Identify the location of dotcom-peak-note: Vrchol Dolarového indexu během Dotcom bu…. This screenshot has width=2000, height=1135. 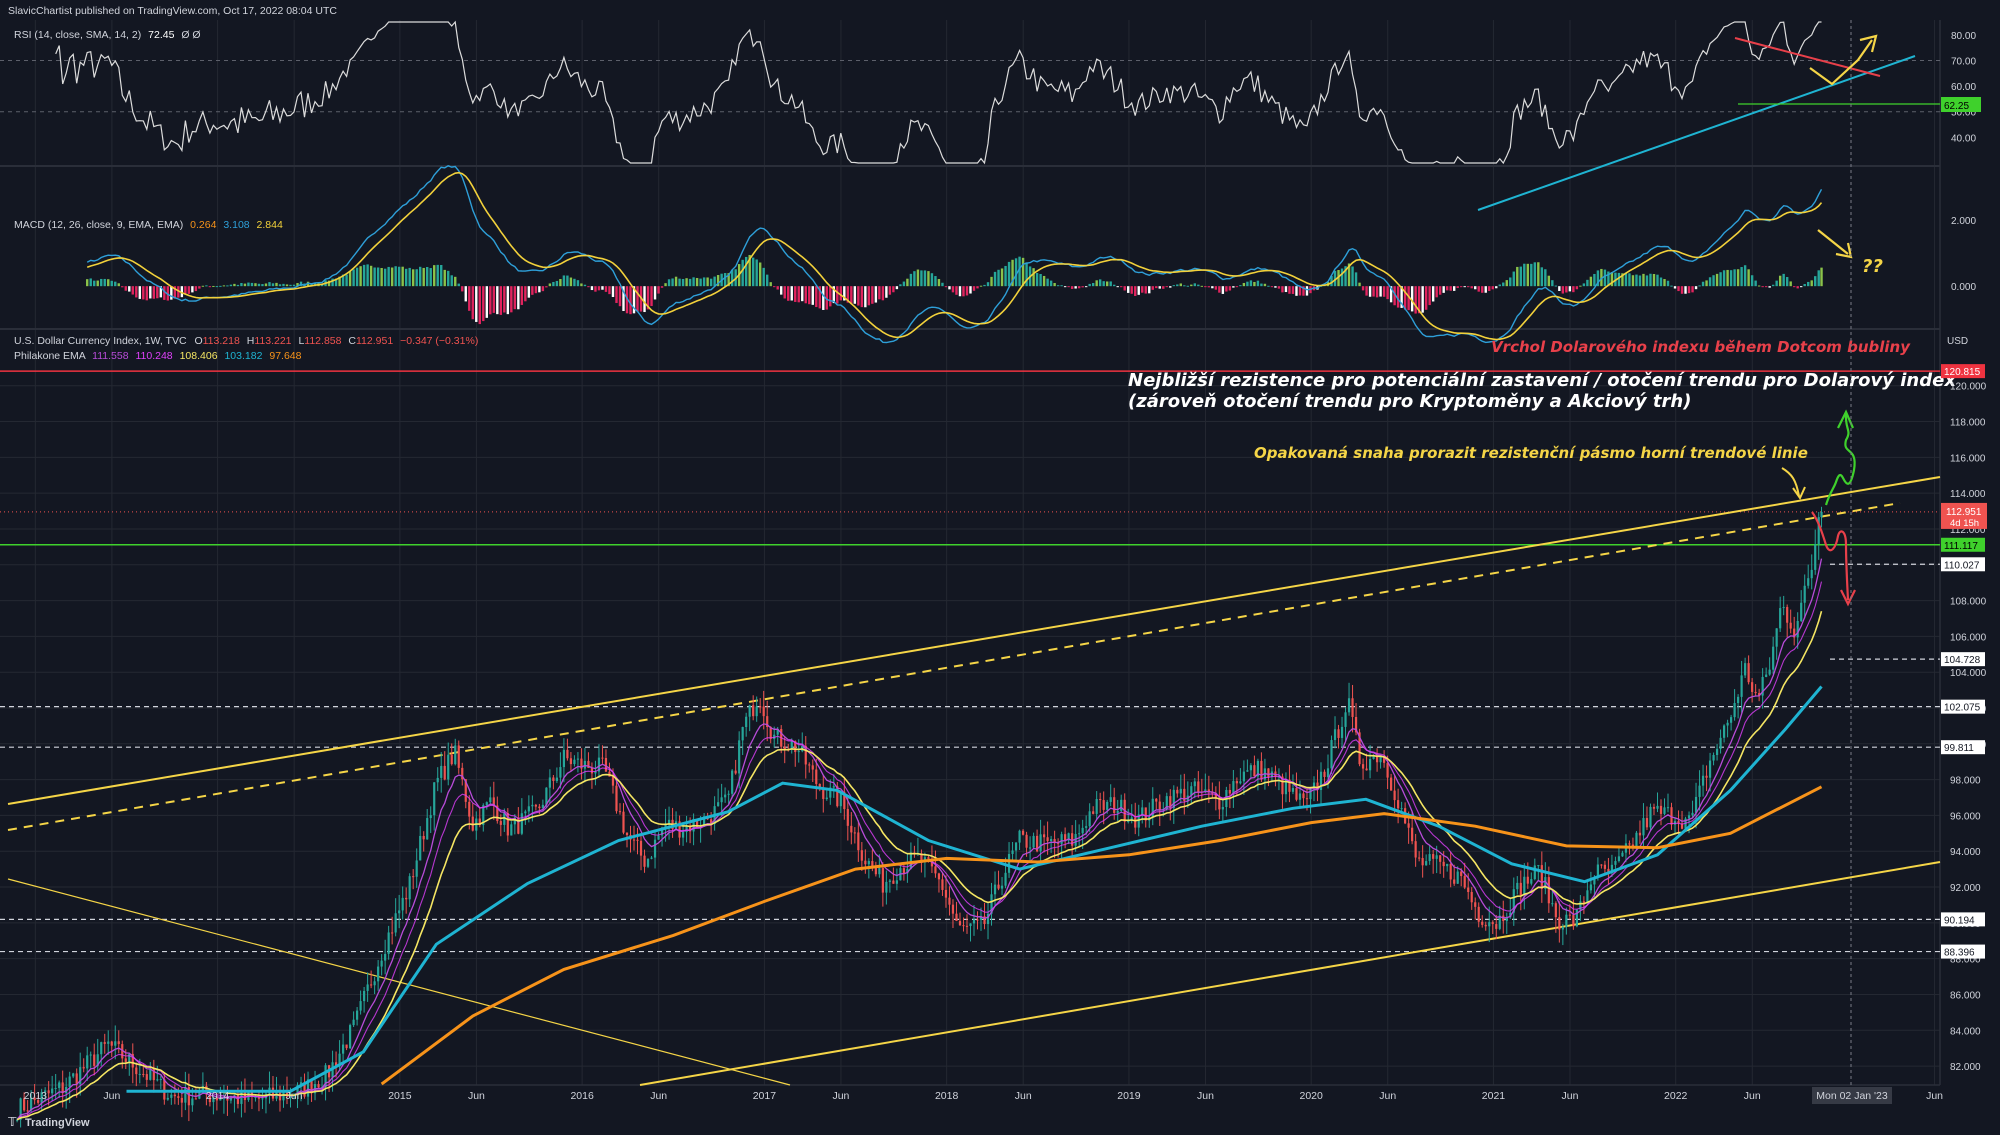
(1701, 347).